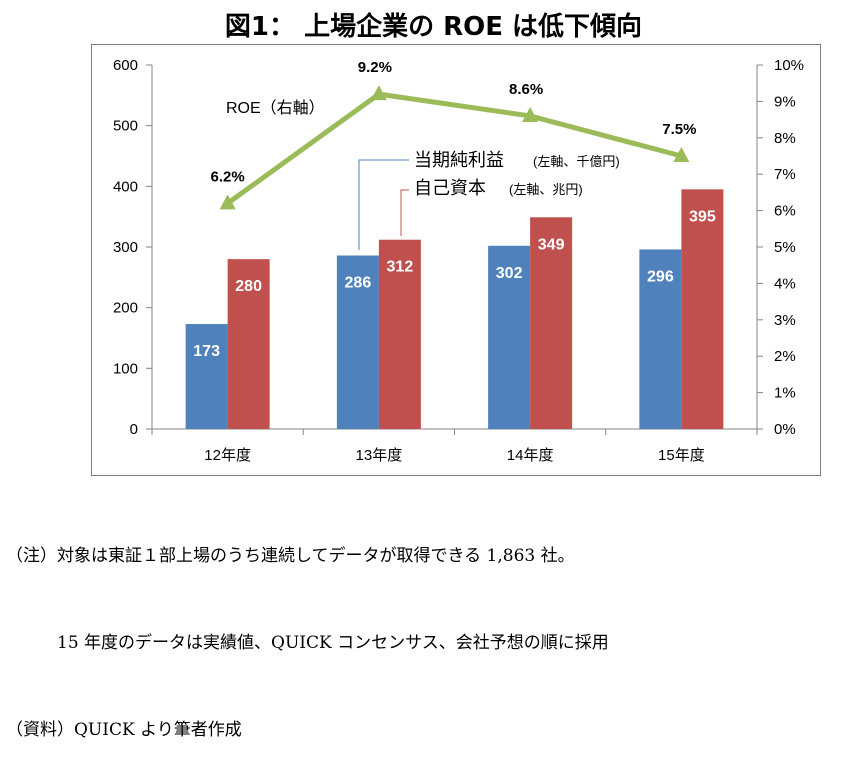  I want to click on right-axis-tick-label: 1%, so click(785, 393).